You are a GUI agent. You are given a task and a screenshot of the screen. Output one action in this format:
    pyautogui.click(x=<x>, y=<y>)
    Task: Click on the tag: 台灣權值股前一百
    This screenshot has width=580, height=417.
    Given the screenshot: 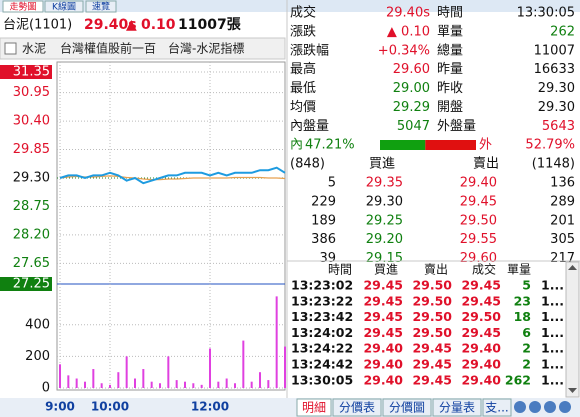 What is the action you would take?
    pyautogui.click(x=108, y=48)
    